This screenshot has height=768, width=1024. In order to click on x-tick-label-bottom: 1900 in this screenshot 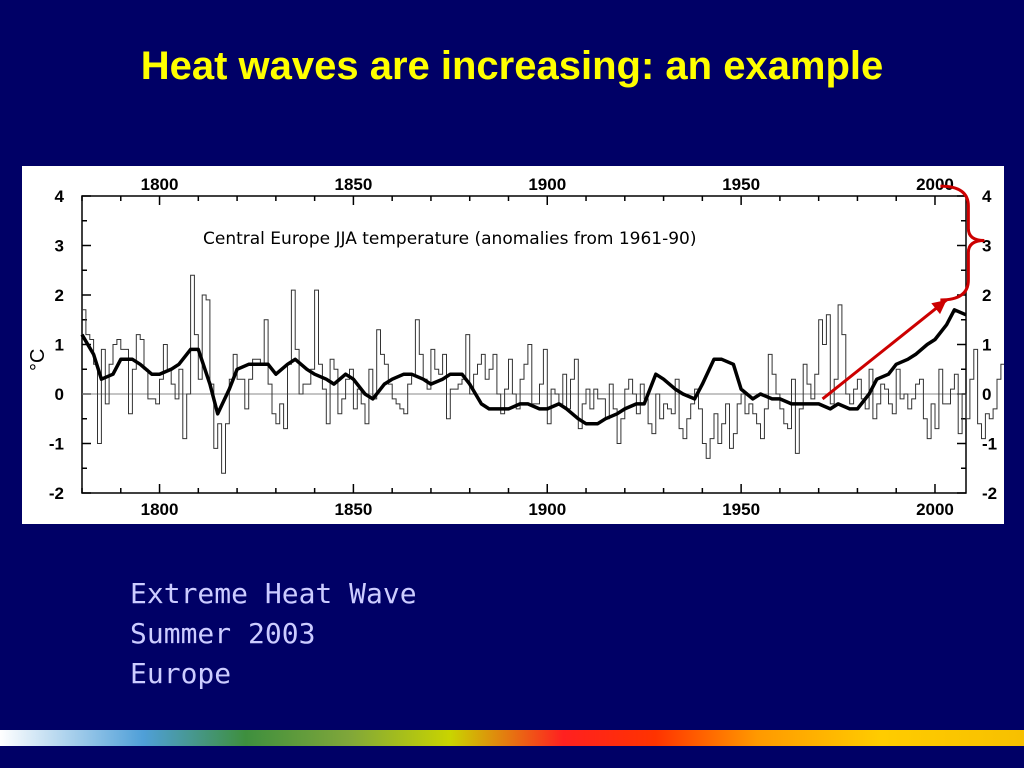, I will do `click(547, 509)`.